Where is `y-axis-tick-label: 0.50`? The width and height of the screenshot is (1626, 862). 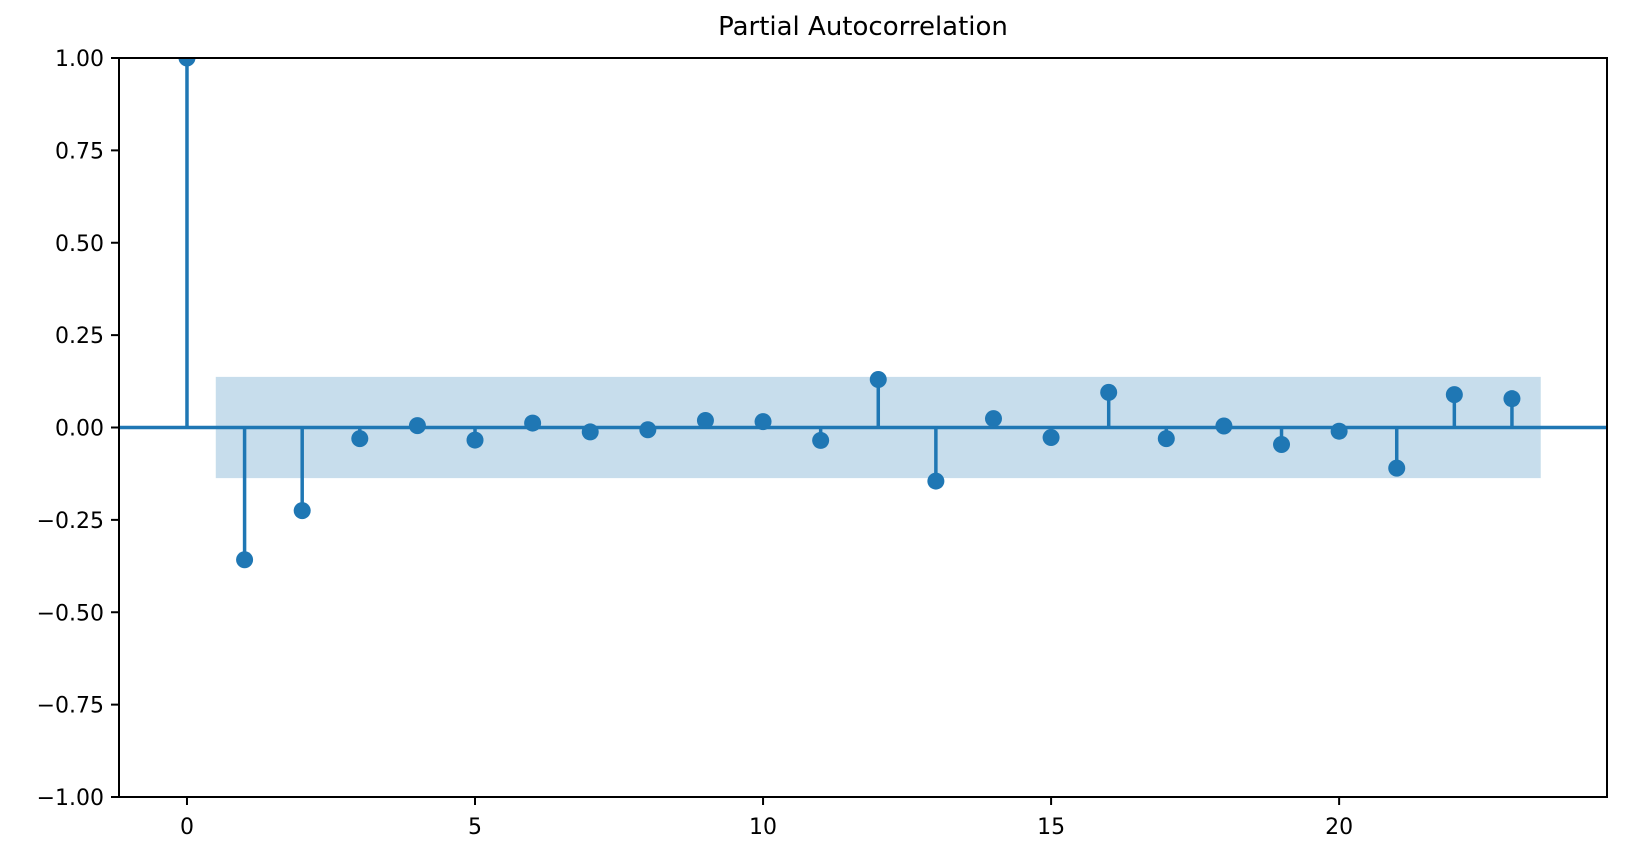
y-axis-tick-label: 0.50 is located at coordinates (79, 244).